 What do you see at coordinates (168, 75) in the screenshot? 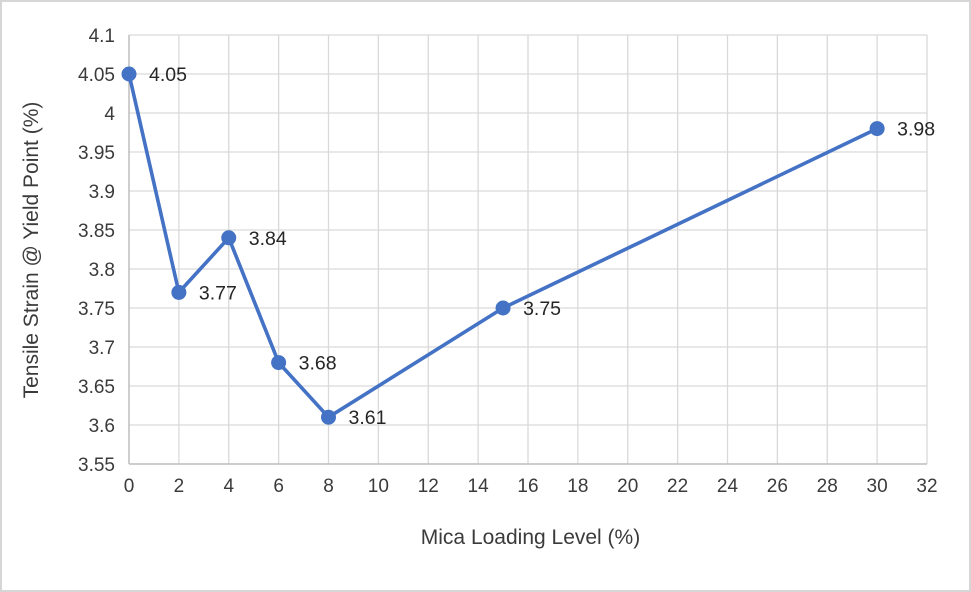
I see `data-point-label: 4.05` at bounding box center [168, 75].